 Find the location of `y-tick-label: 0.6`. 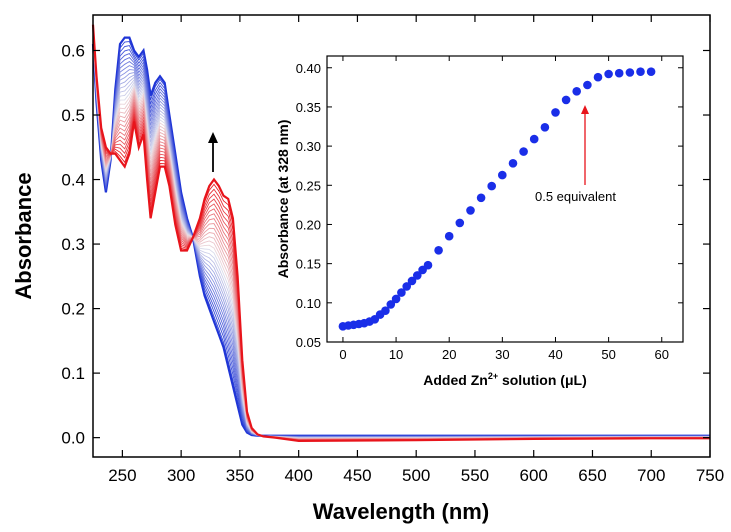

y-tick-label: 0.6 is located at coordinates (73, 50).